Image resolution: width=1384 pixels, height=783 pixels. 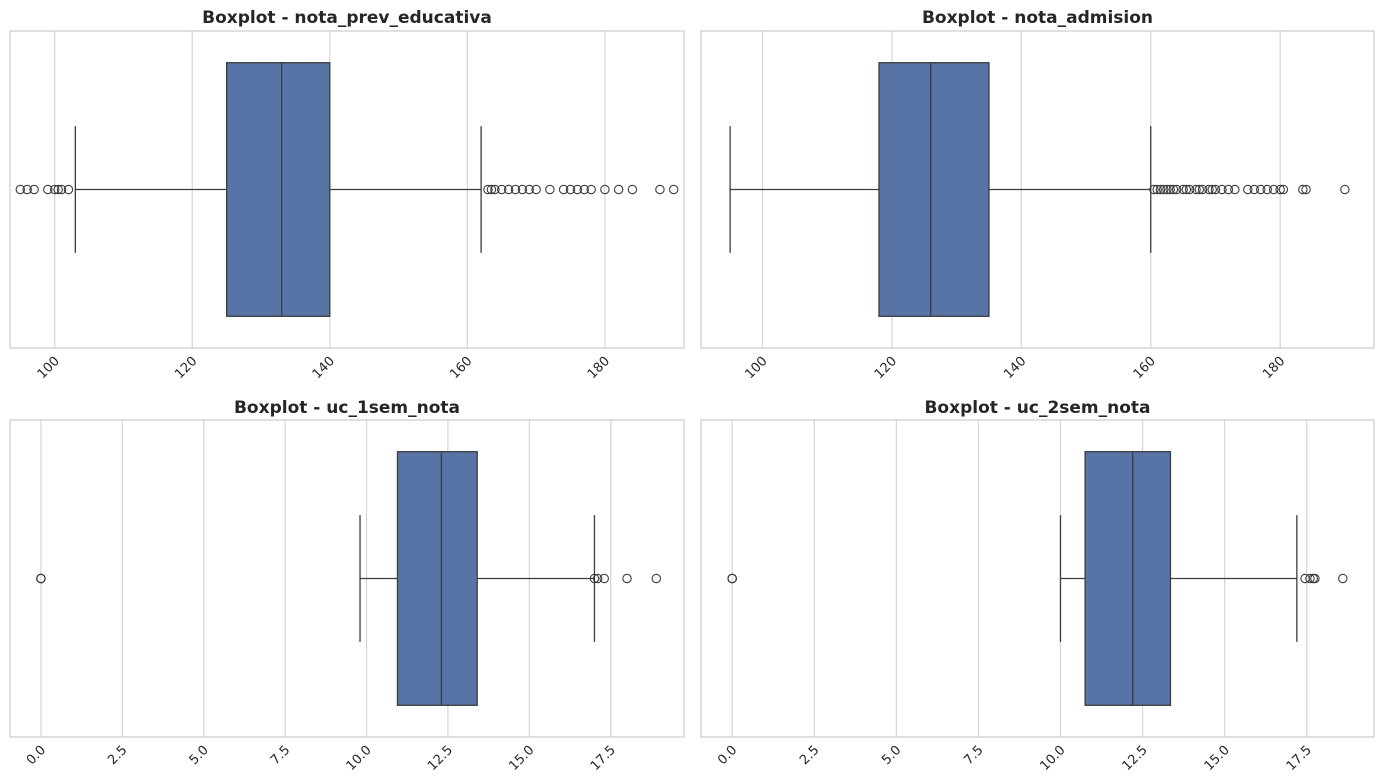 I want to click on chart-title: Boxplot - uc_2sem_nota, so click(x=1037, y=408).